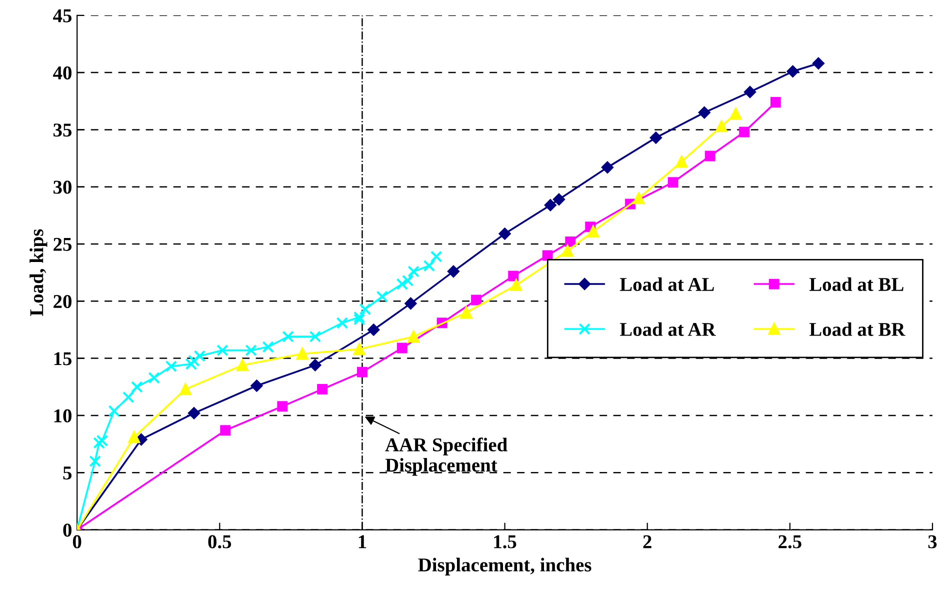 The height and width of the screenshot is (616, 940). Describe the element at coordinates (790, 541) in the screenshot. I see `x-tick-label: 2.5` at that location.